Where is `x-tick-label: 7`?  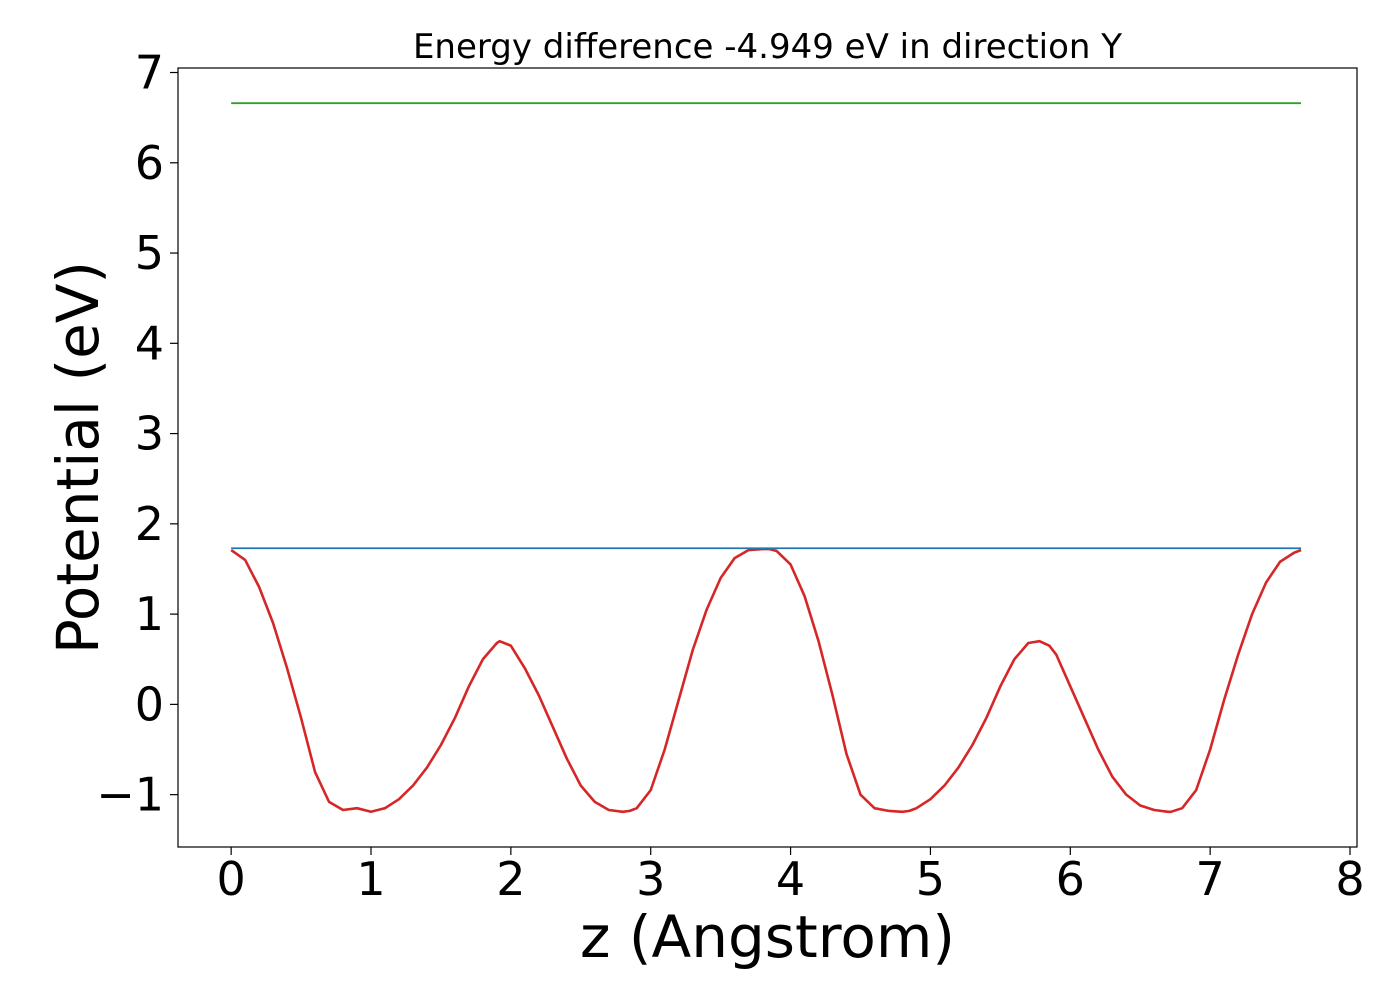
x-tick-label: 7 is located at coordinates (1210, 879).